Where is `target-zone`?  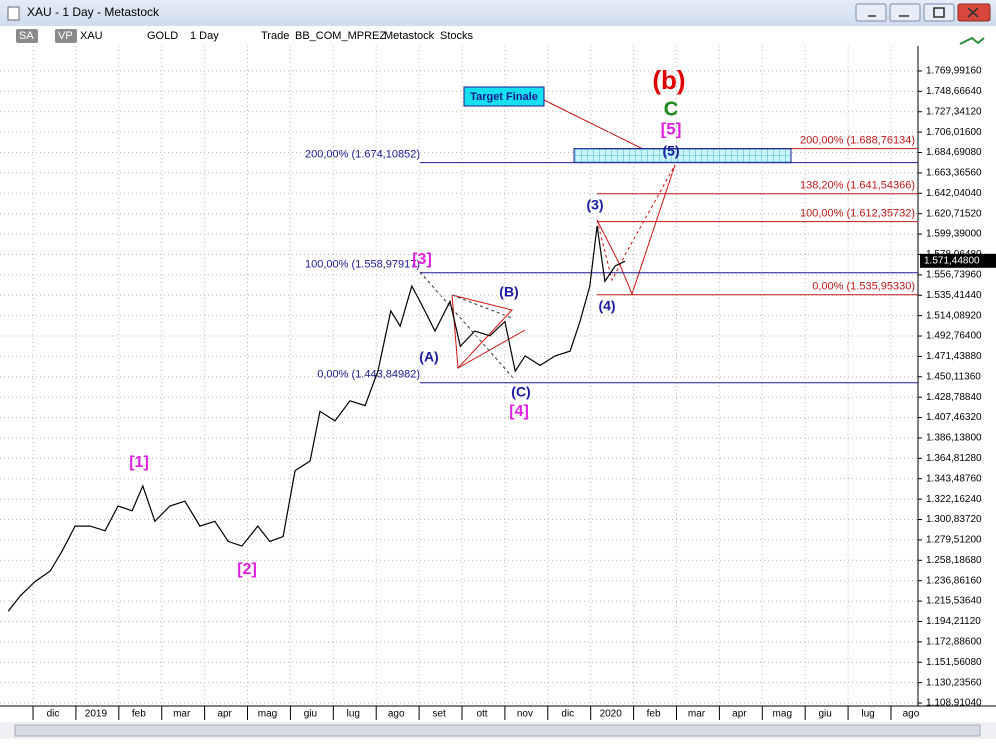
target-zone is located at coordinates (682, 156).